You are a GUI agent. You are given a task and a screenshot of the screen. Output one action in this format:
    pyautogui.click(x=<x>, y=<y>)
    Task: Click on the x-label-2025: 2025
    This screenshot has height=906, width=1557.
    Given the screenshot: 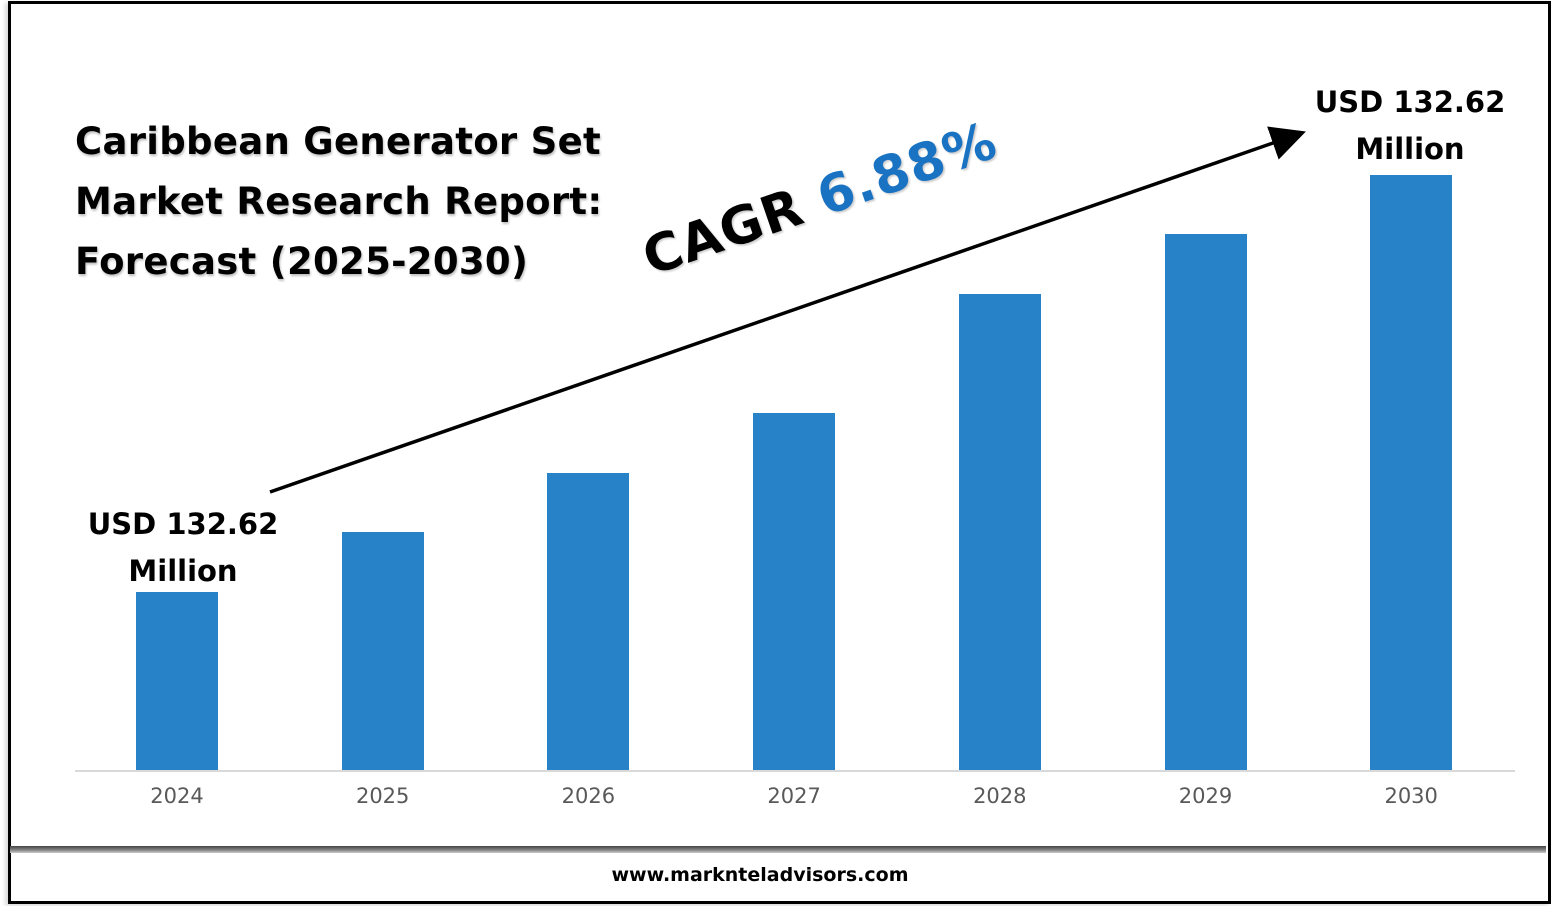 What is the action you would take?
    pyautogui.click(x=382, y=796)
    